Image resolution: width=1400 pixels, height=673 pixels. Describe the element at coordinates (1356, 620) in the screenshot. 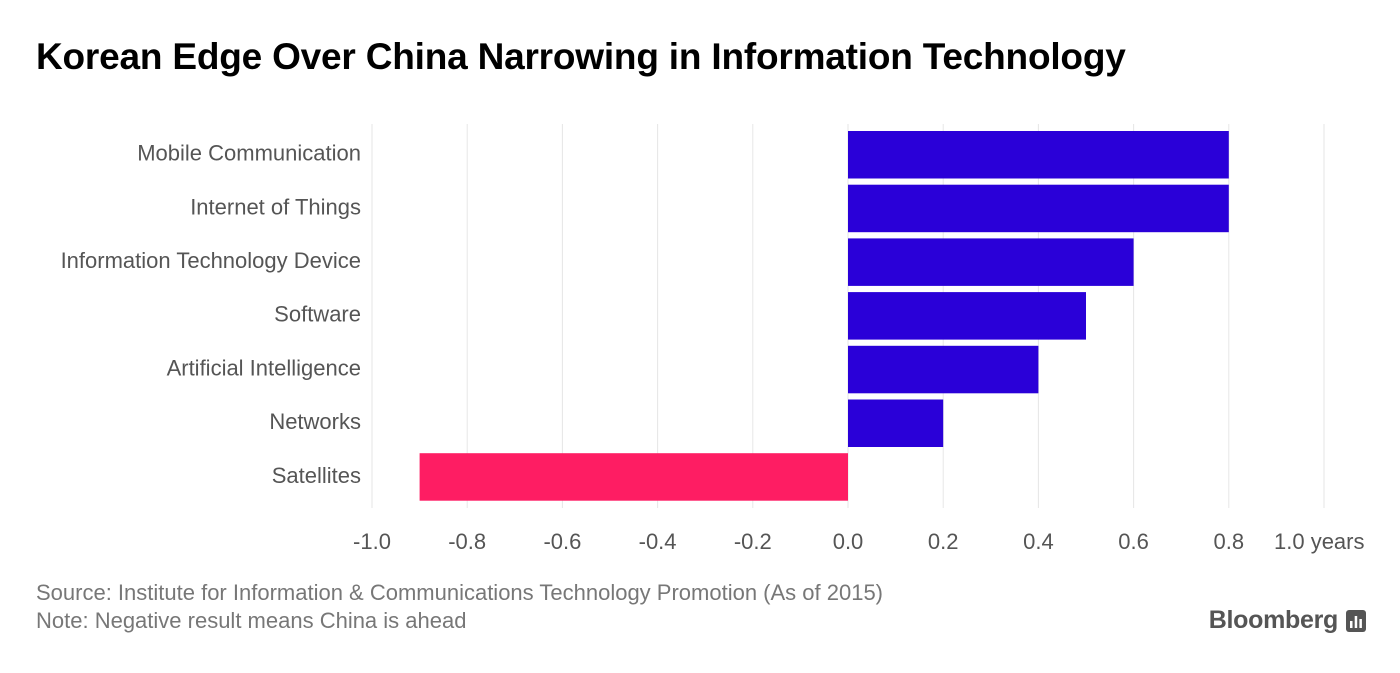

I see `bar-chart-icon` at that location.